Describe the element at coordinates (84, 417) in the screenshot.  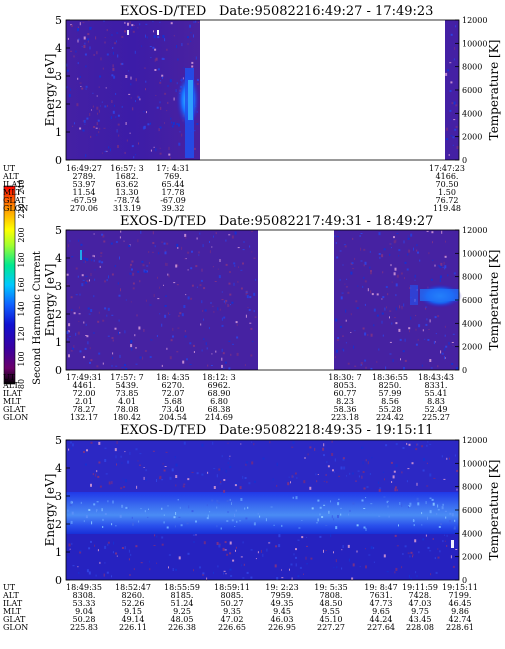
I see `ephemeris-value: 132.17` at that location.